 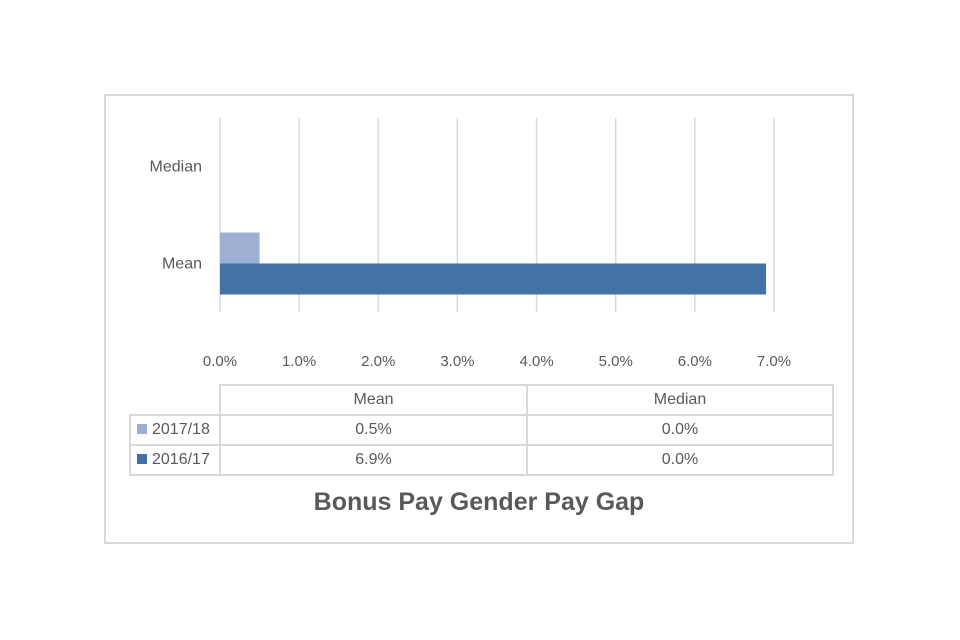 I want to click on data-table-cell: 6.9%, so click(x=373, y=460).